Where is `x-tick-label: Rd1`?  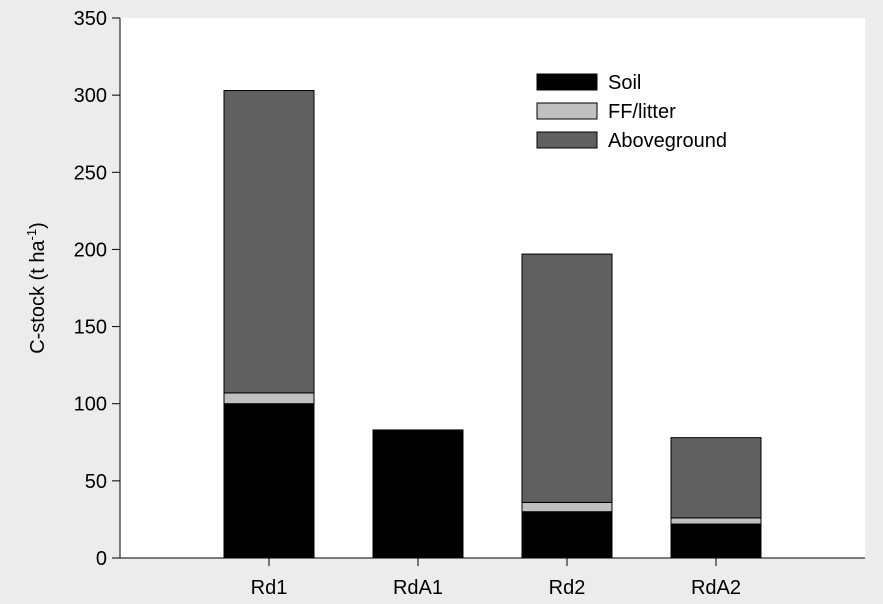
x-tick-label: Rd1 is located at coordinates (269, 588).